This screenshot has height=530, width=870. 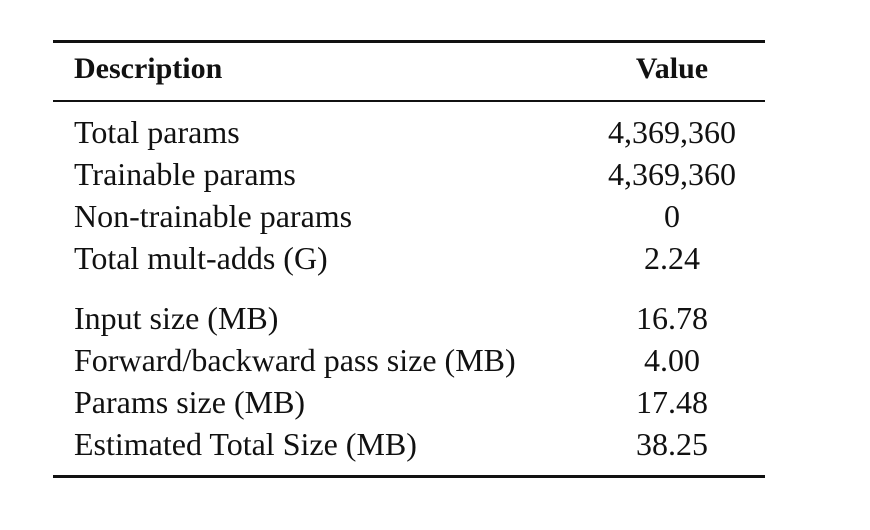 What do you see at coordinates (185, 174) in the screenshot?
I see `row-label: Trainable params` at bounding box center [185, 174].